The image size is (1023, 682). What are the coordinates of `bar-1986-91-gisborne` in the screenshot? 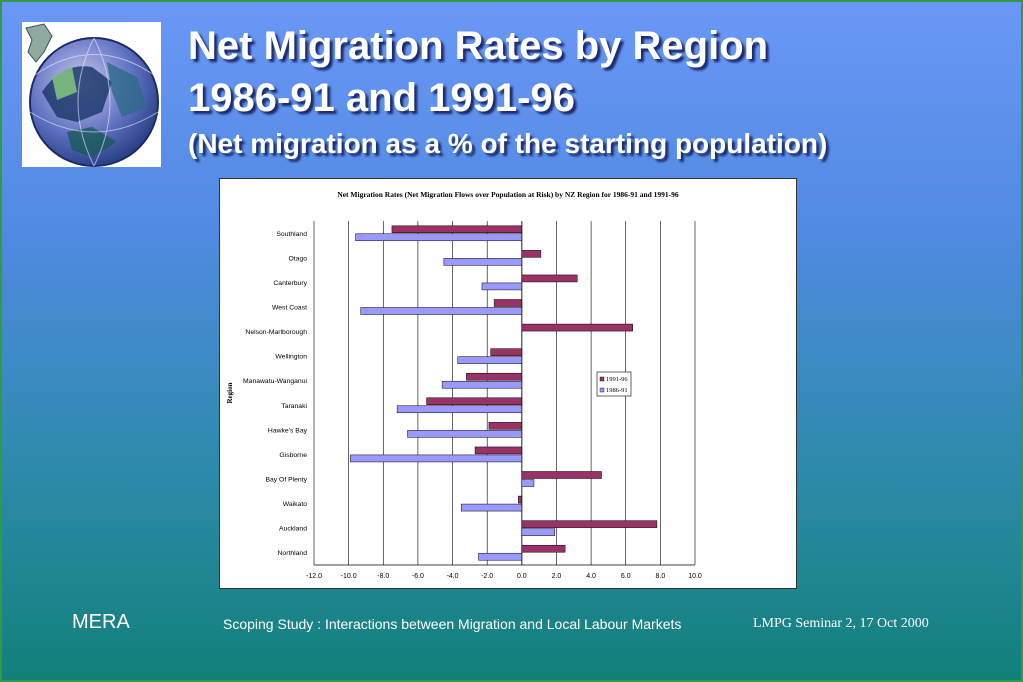 It's located at (436, 458).